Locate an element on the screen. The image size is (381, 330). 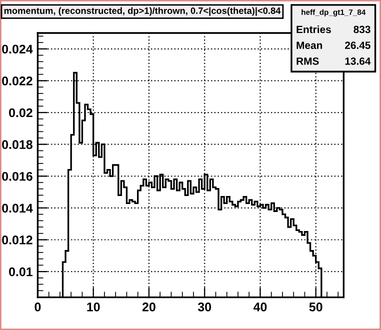
y-tick-label: 0.016 is located at coordinates (17, 176).